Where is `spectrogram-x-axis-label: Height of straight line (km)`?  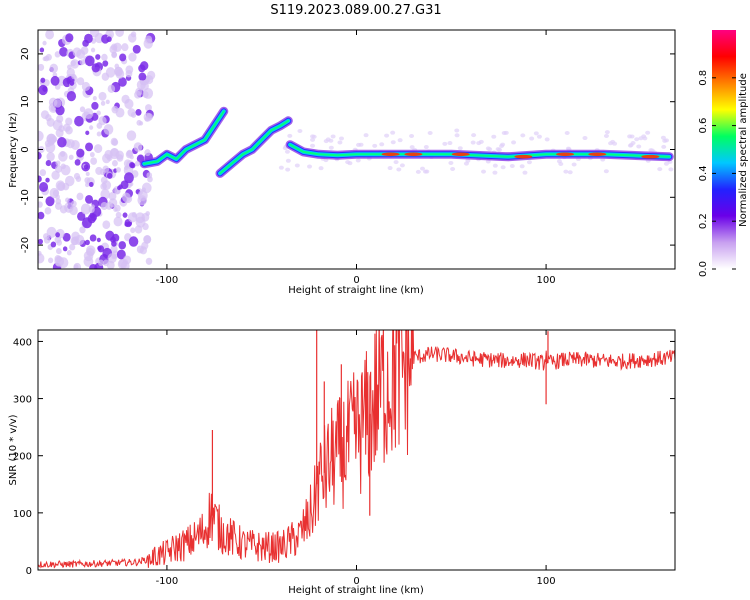
spectrogram-x-axis-label: Height of straight line (km) is located at coordinates (356, 290).